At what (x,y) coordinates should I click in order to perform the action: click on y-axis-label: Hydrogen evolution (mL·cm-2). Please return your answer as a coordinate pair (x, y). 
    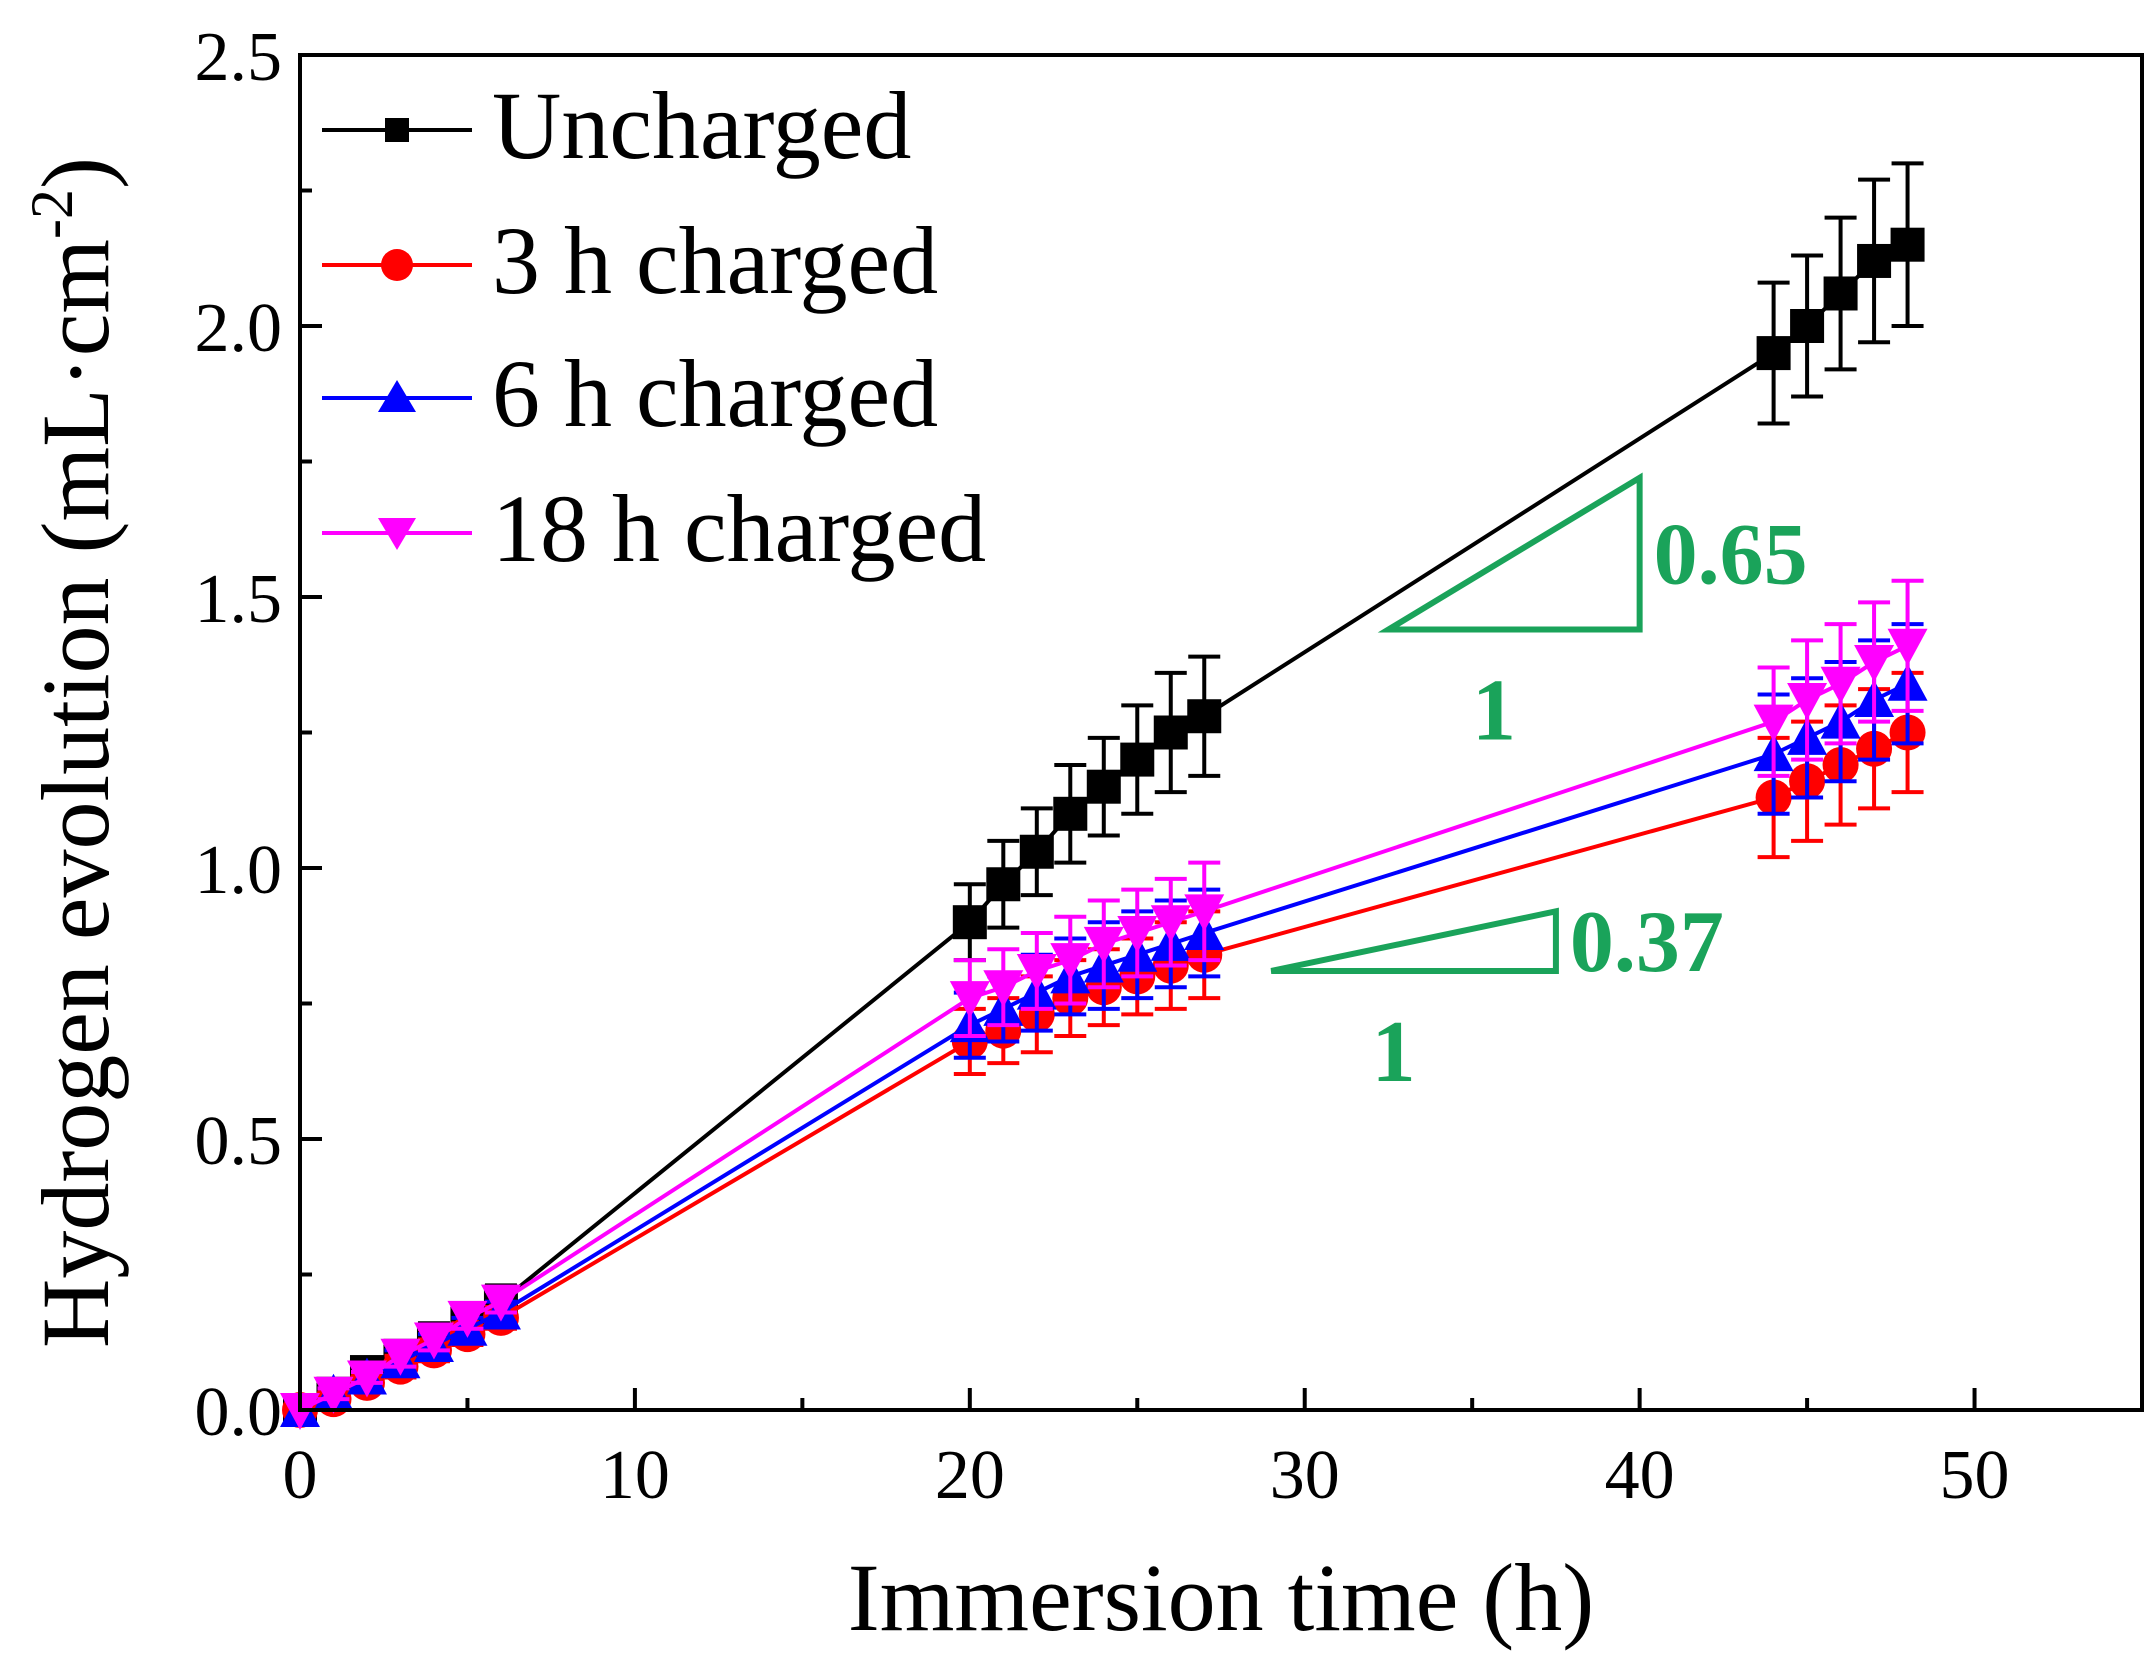
    Looking at the image, I should click on (74, 752).